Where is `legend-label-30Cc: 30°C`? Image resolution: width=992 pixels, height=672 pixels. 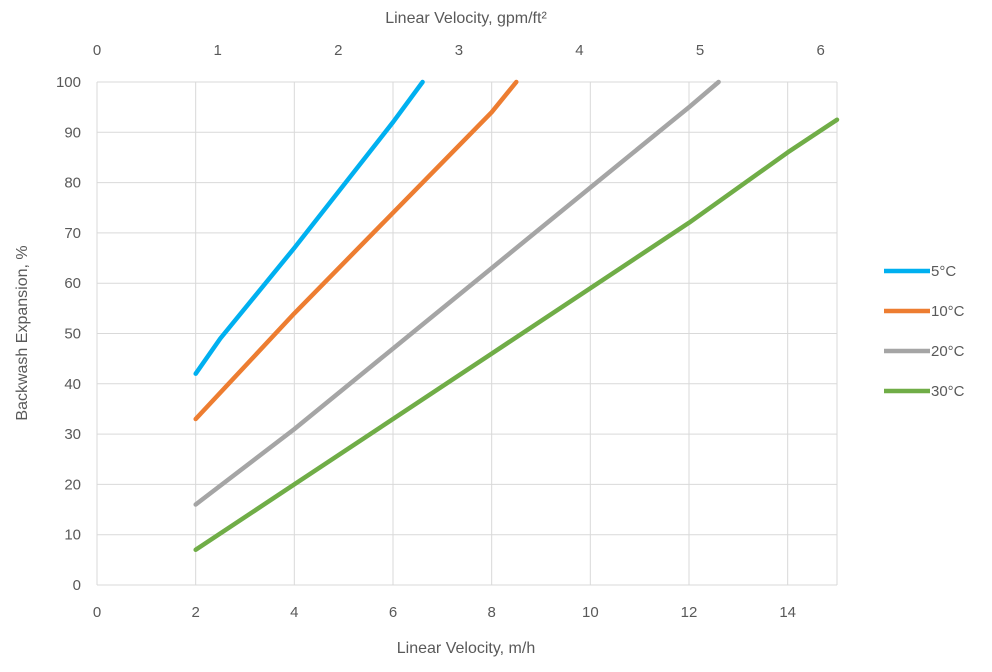
legend-label-30Cc: 30°C is located at coordinates (948, 391).